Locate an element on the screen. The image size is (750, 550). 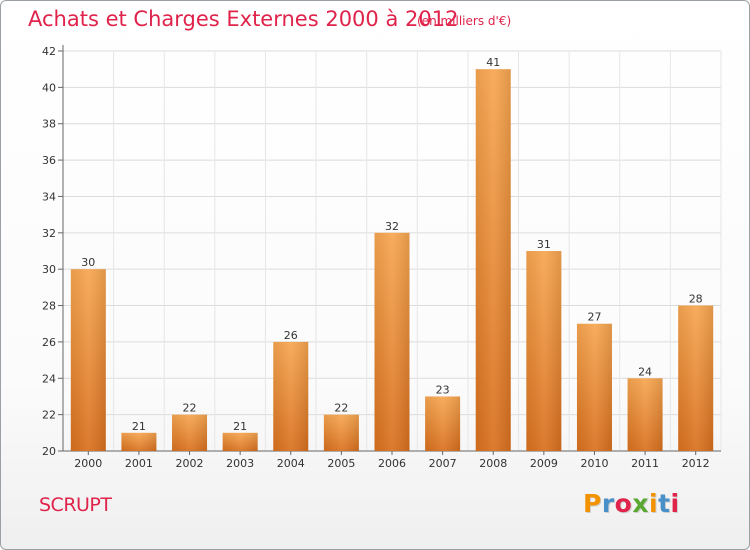
x-tick-label: 2004 is located at coordinates (291, 463).